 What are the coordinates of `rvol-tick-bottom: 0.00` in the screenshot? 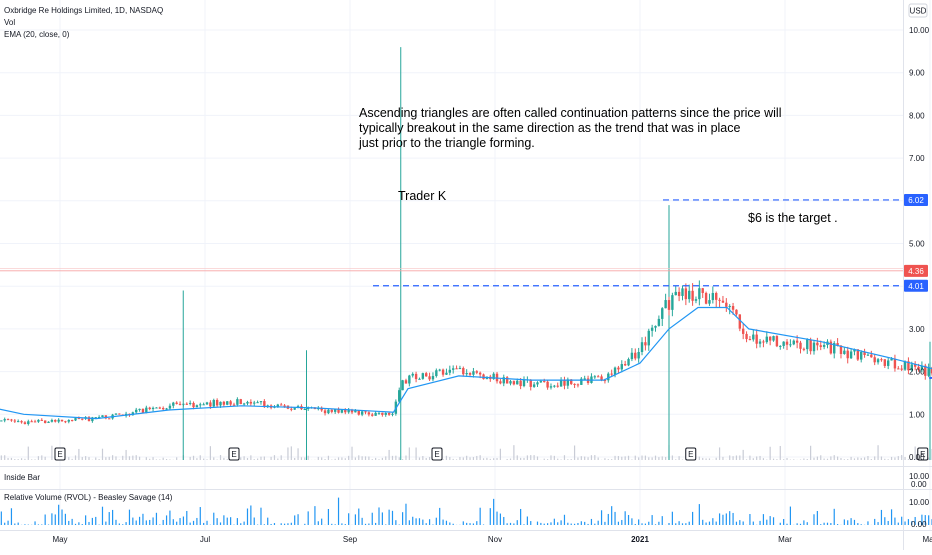 It's located at (919, 524).